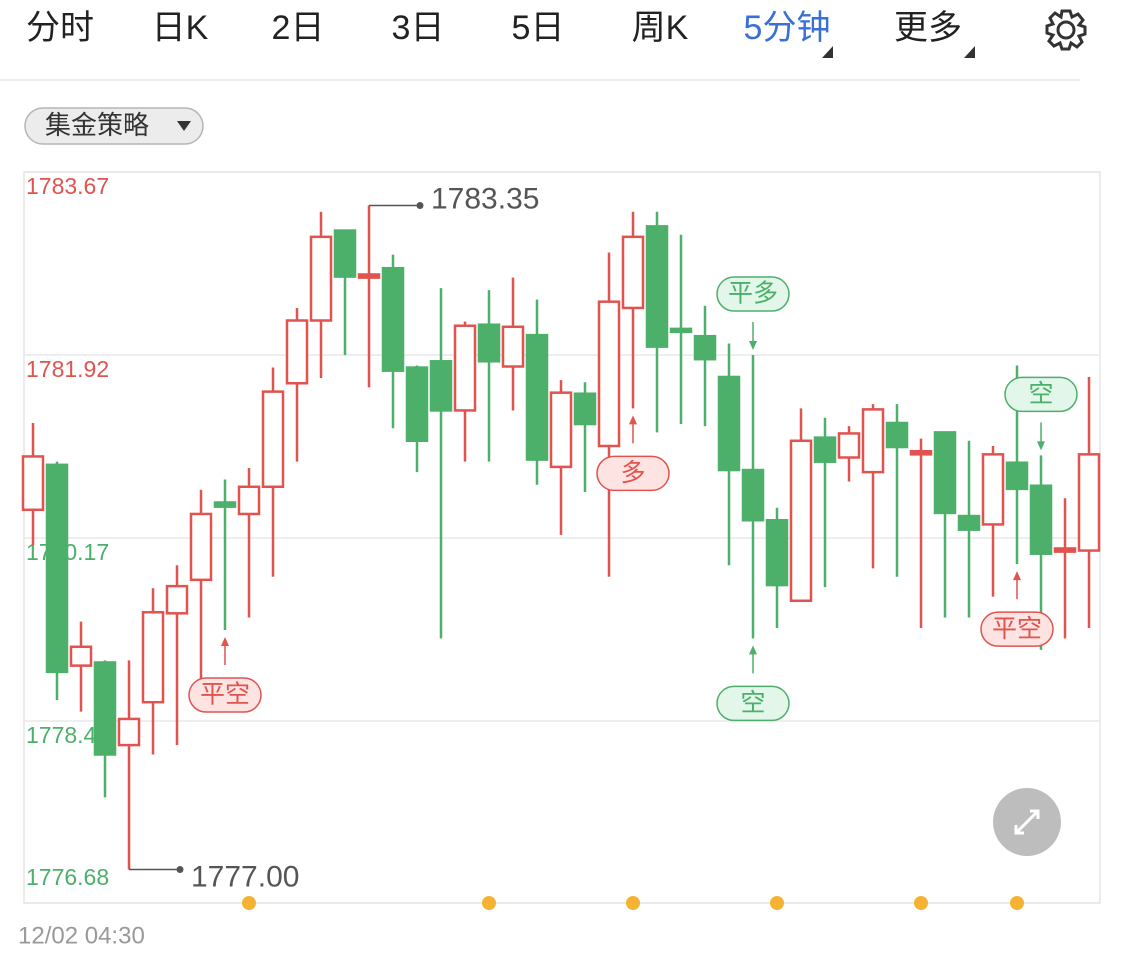 This screenshot has width=1125, height=961. I want to click on tab-label: 5分钟, so click(787, 28).